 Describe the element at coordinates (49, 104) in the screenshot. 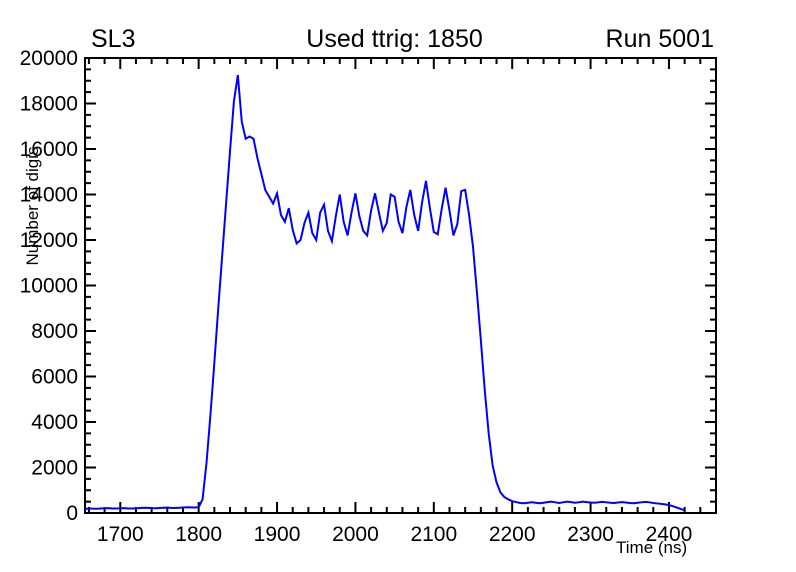

I see `svg-text: 18000` at that location.